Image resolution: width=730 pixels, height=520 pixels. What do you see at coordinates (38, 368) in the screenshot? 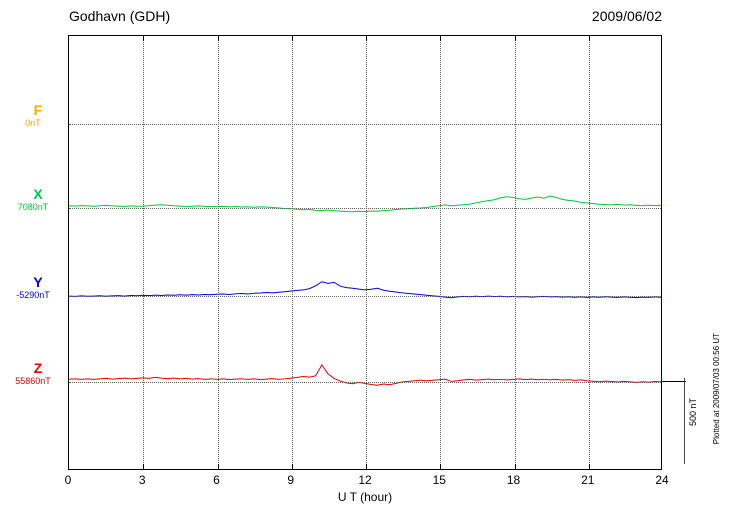
I see `channel-label-Z: Z` at bounding box center [38, 368].